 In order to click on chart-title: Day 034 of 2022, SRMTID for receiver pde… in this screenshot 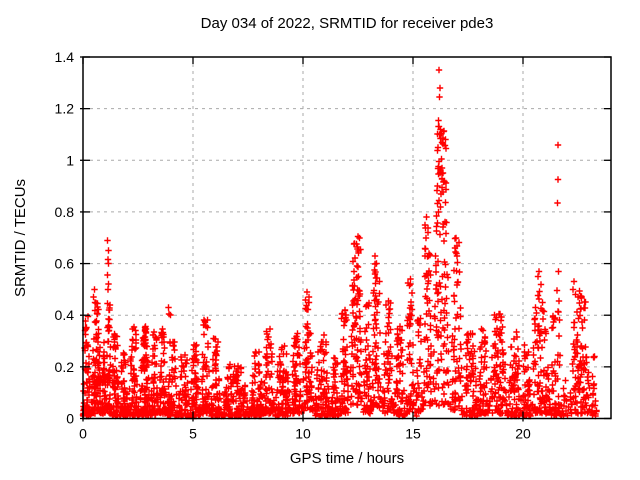, I will do `click(347, 23)`.